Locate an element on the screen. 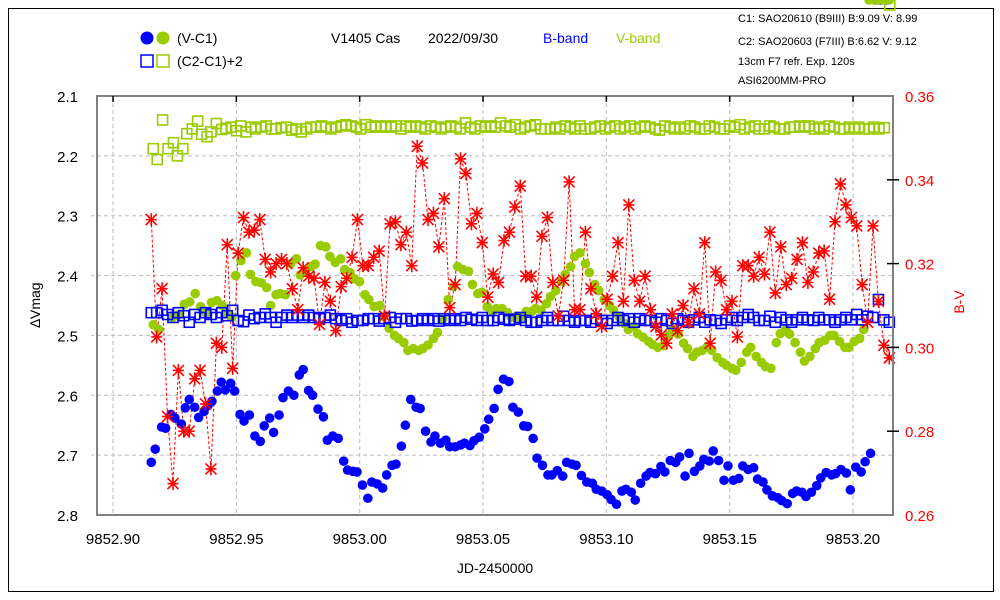 The width and height of the screenshot is (1000, 600). legend-v-circle-icon is located at coordinates (163, 38).